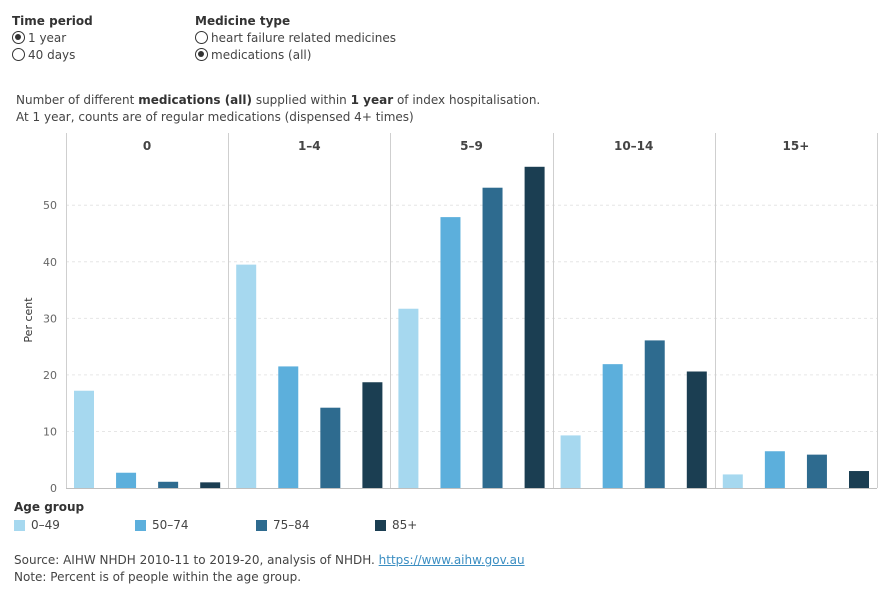 The width and height of the screenshot is (890, 600). Describe the element at coordinates (303, 37) in the screenshot. I see `medicine-type-option-label: heart failure related medicines` at that location.